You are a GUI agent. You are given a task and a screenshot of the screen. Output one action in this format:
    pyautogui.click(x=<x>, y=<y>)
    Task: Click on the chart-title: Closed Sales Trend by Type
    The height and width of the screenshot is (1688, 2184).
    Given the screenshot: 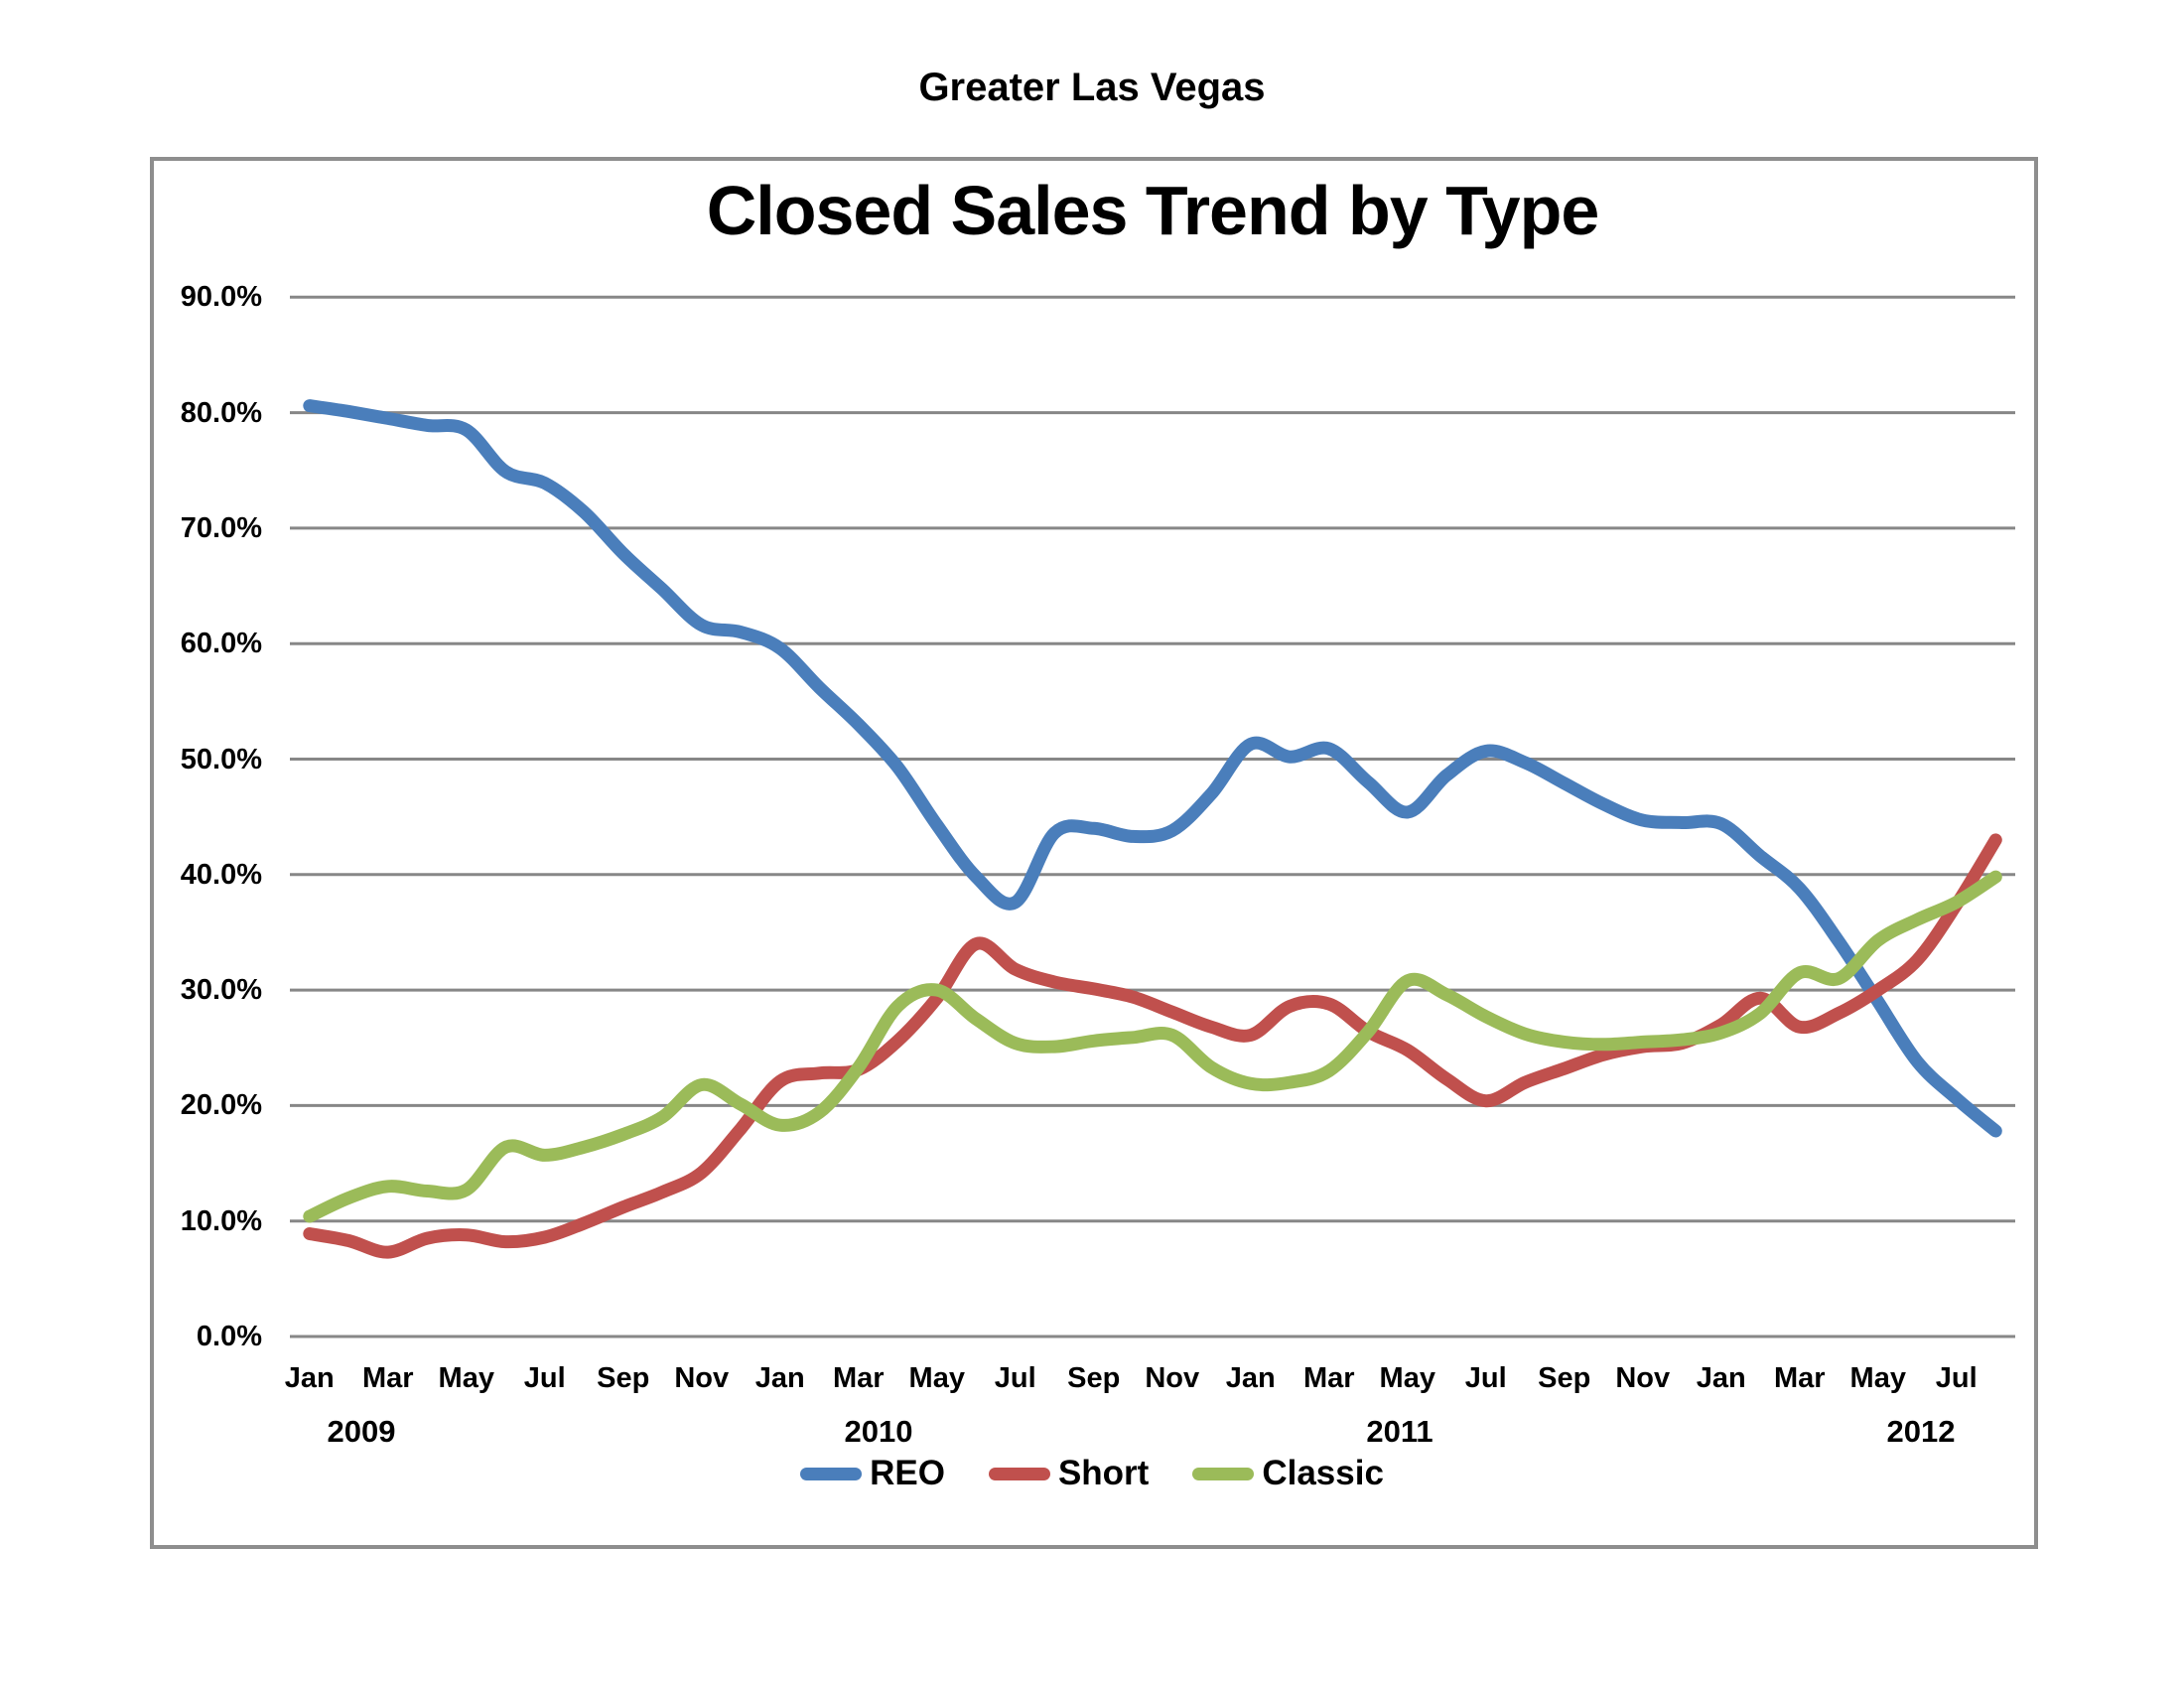 What is the action you would take?
    pyautogui.click(x=1153, y=210)
    